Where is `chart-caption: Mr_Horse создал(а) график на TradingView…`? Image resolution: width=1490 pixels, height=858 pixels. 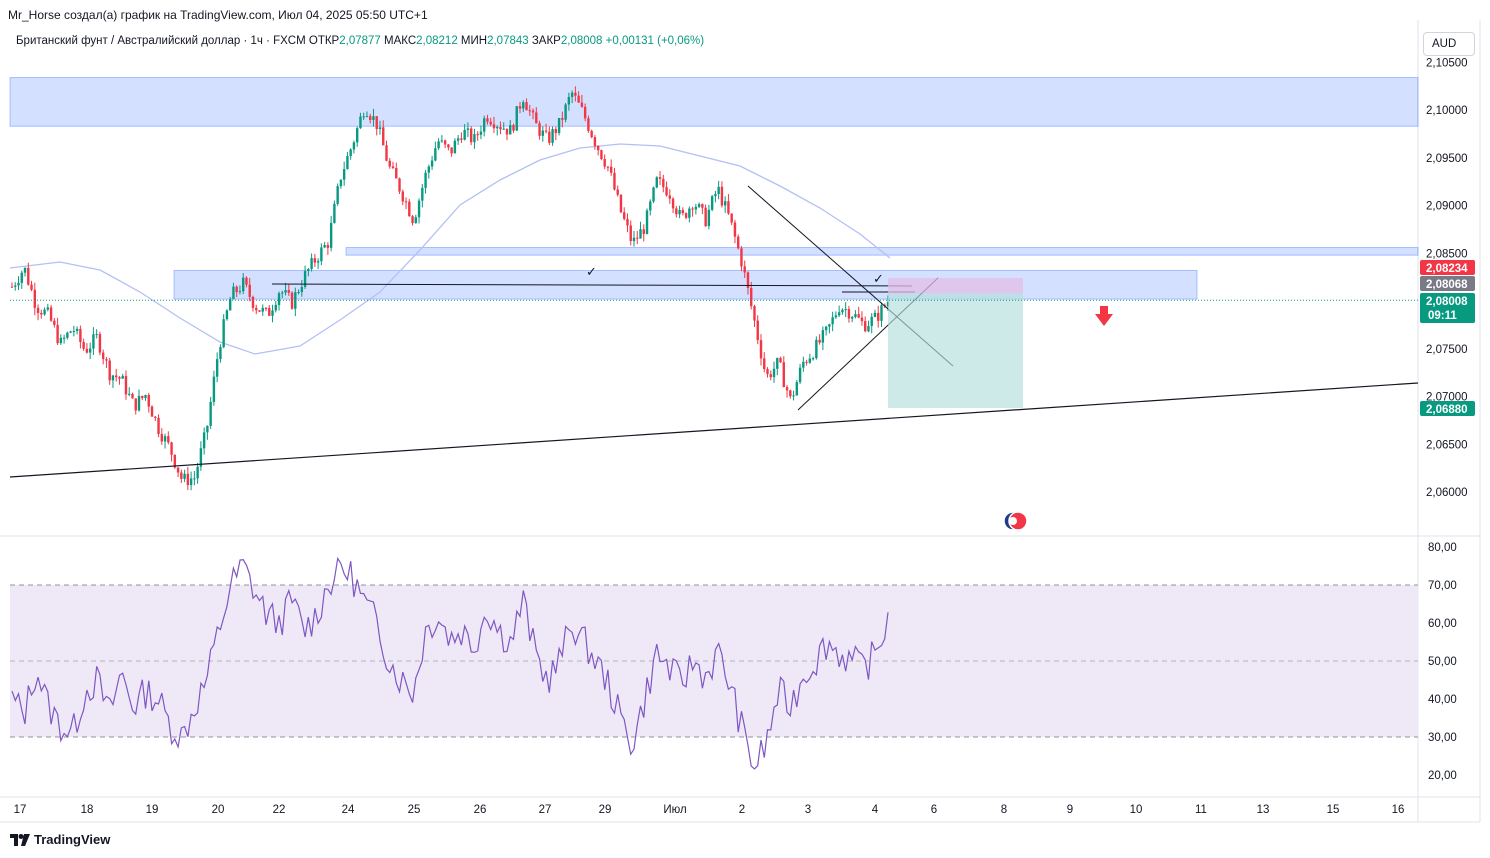 chart-caption: Mr_Horse создал(а) график на TradingView… is located at coordinates (218, 15).